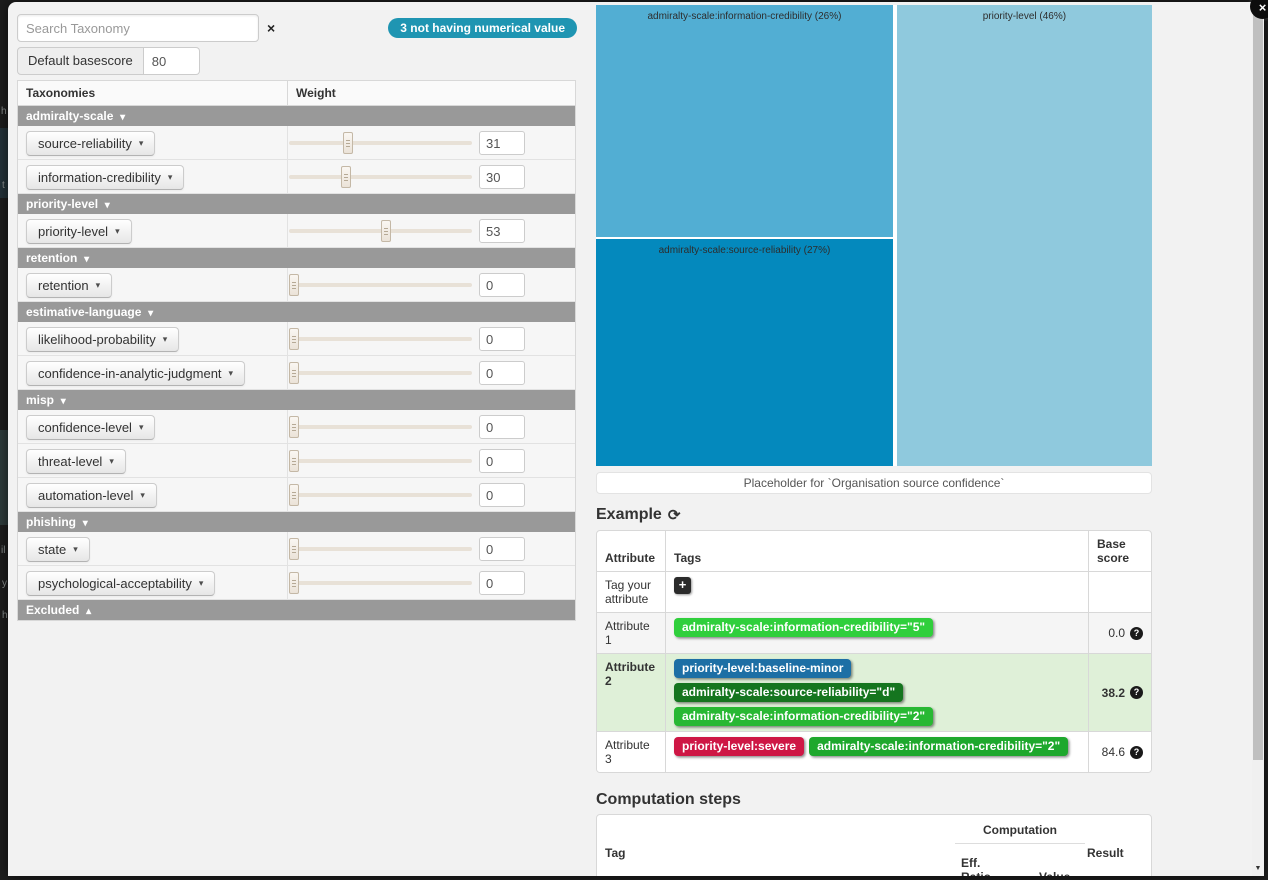 Image resolution: width=1268 pixels, height=880 pixels. I want to click on taxonomy-dropdown-button: retention ▾, so click(69, 285).